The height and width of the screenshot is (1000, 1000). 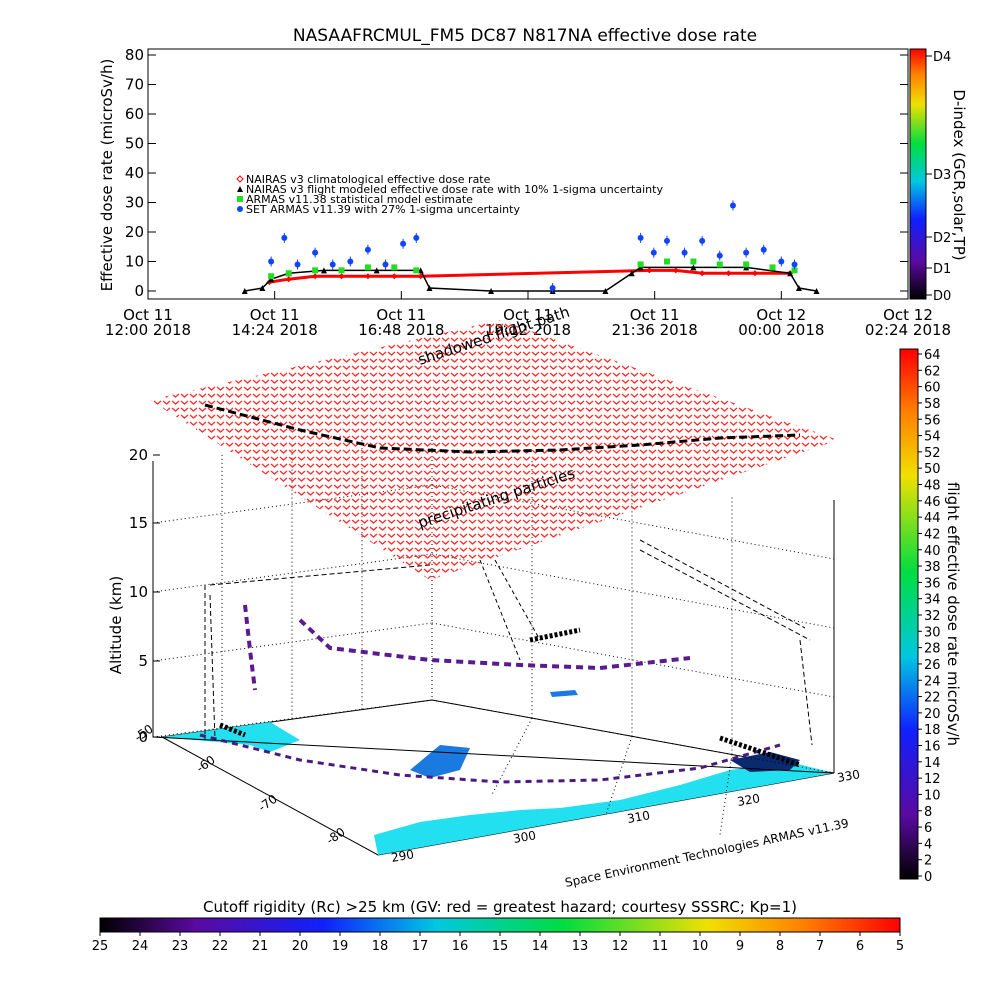 What do you see at coordinates (134, 173) in the screenshot?
I see `y-tick-label: 40` at bounding box center [134, 173].